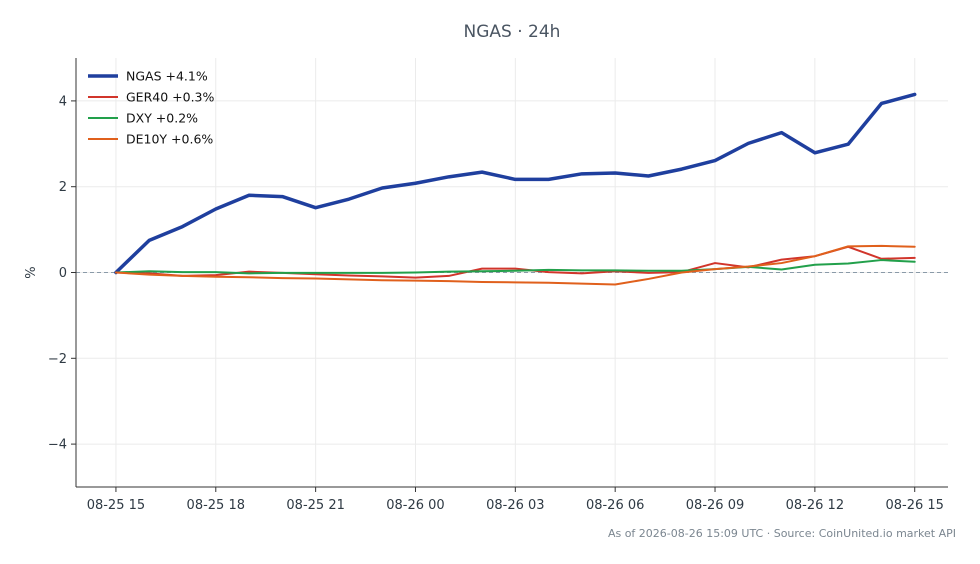  What do you see at coordinates (63, 187) in the screenshot?
I see `y-tick-label: 2` at bounding box center [63, 187].